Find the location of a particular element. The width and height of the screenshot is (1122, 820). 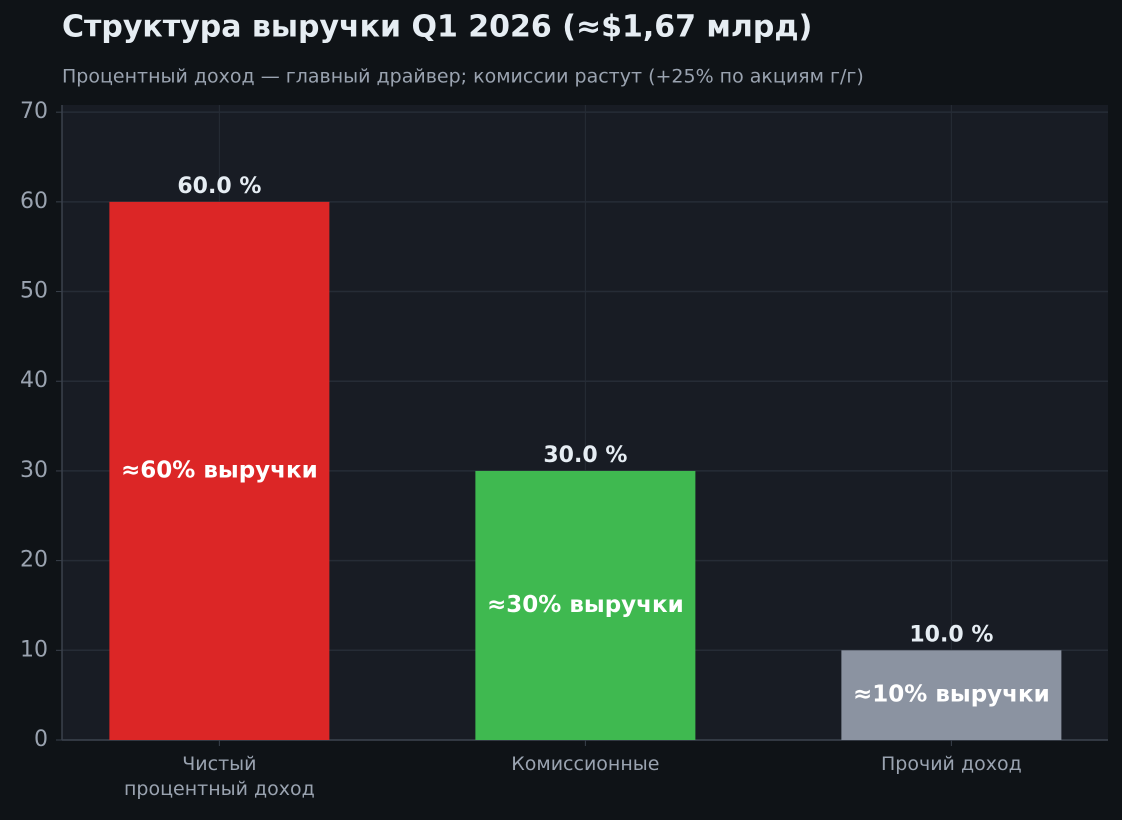

y-tick-label: 40 is located at coordinates (34, 380).